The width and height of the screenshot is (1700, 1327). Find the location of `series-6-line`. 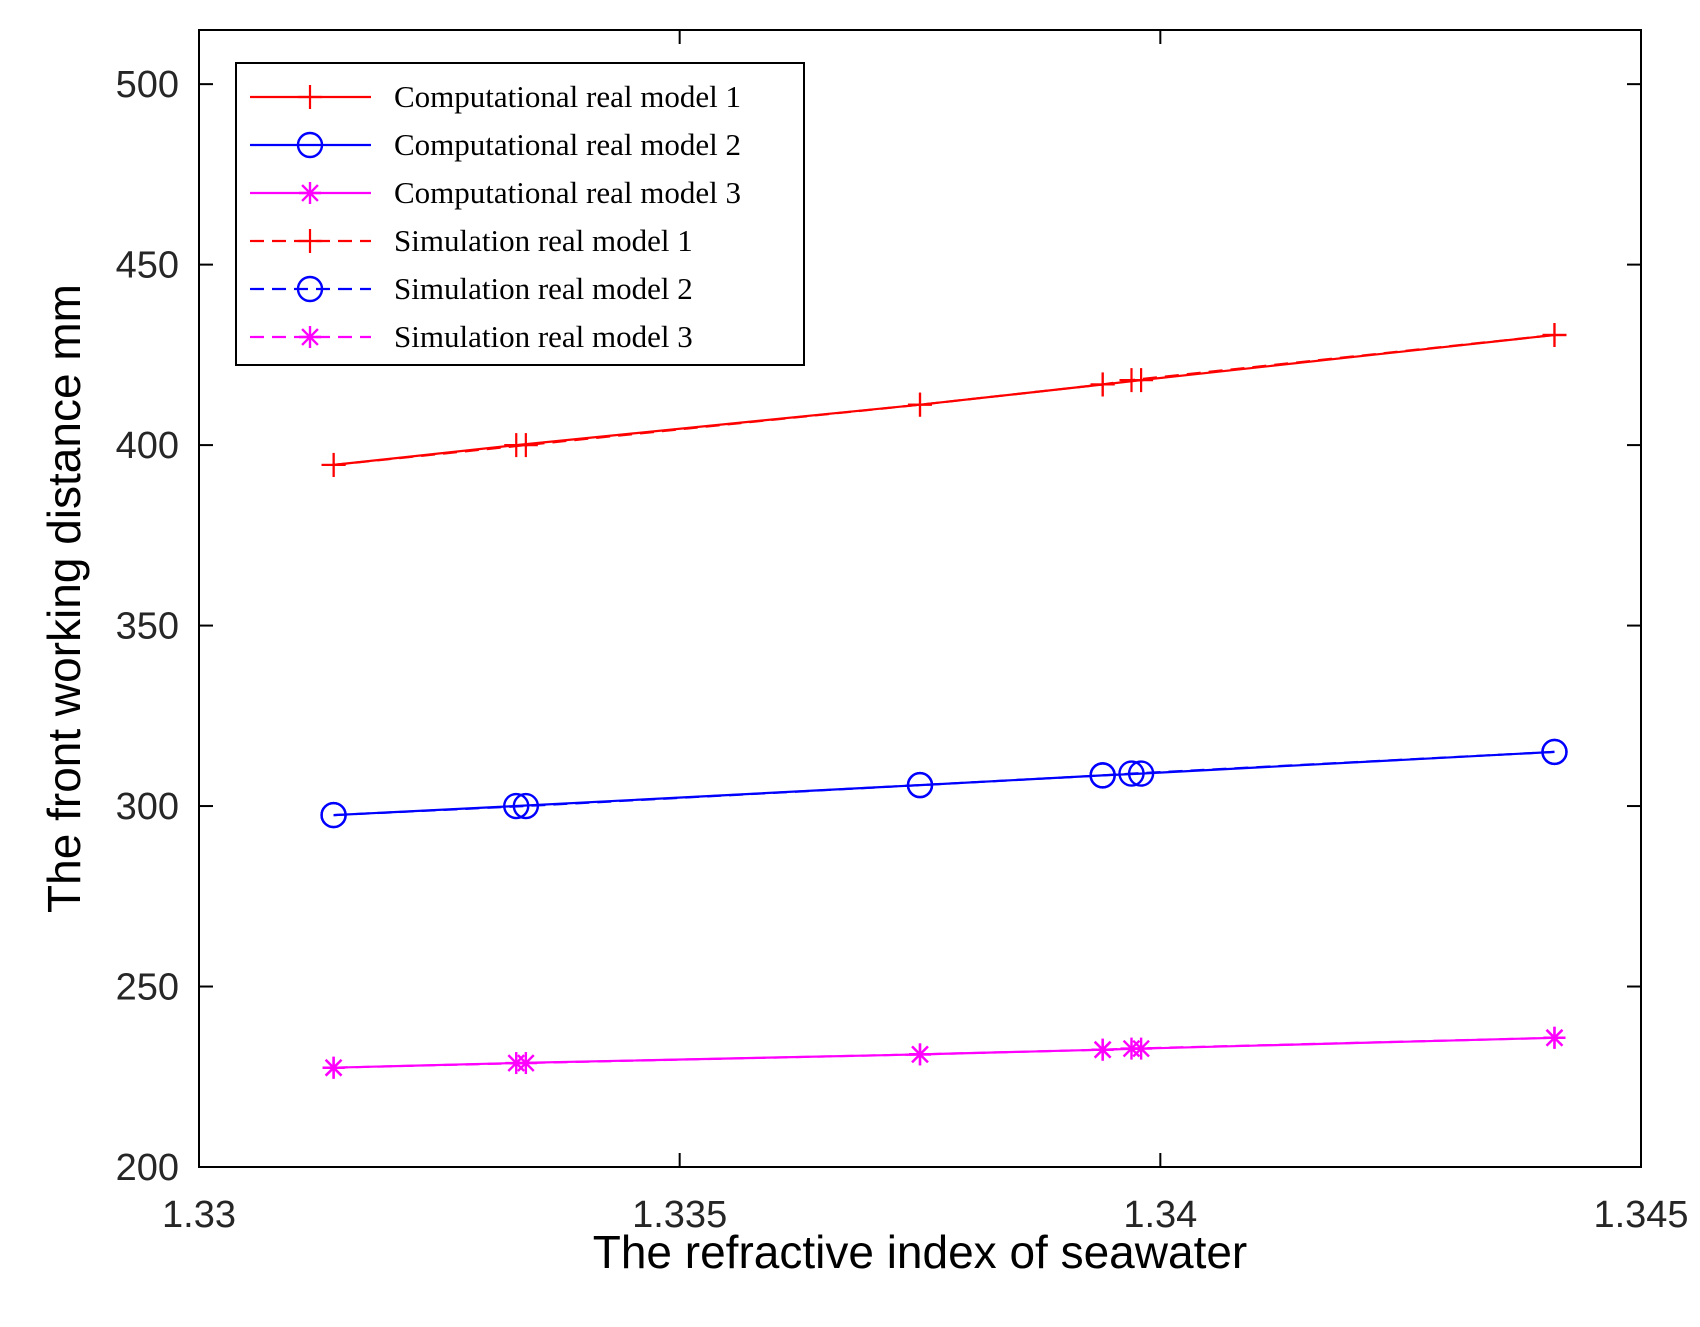

series-6-line is located at coordinates (944, 1052).